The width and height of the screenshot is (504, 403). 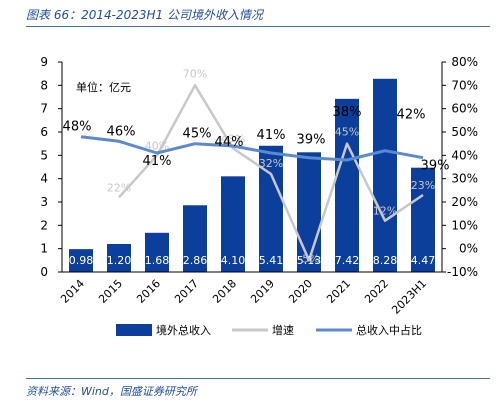 I want to click on x-axis-tick-label: 2021, so click(x=338, y=291).